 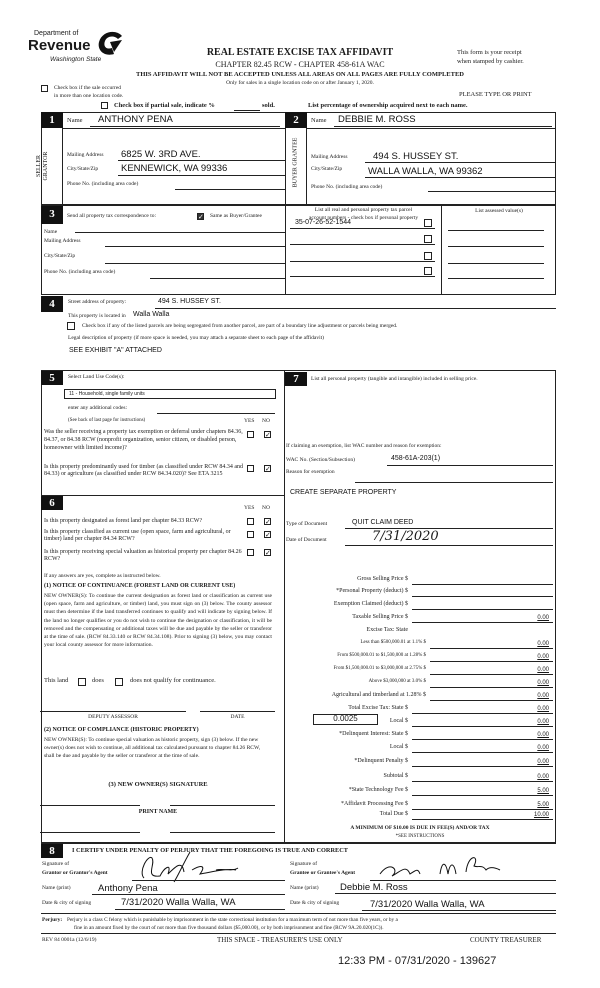 What do you see at coordinates (362, 244) in the screenshot?
I see `parcel-line` at bounding box center [362, 244].